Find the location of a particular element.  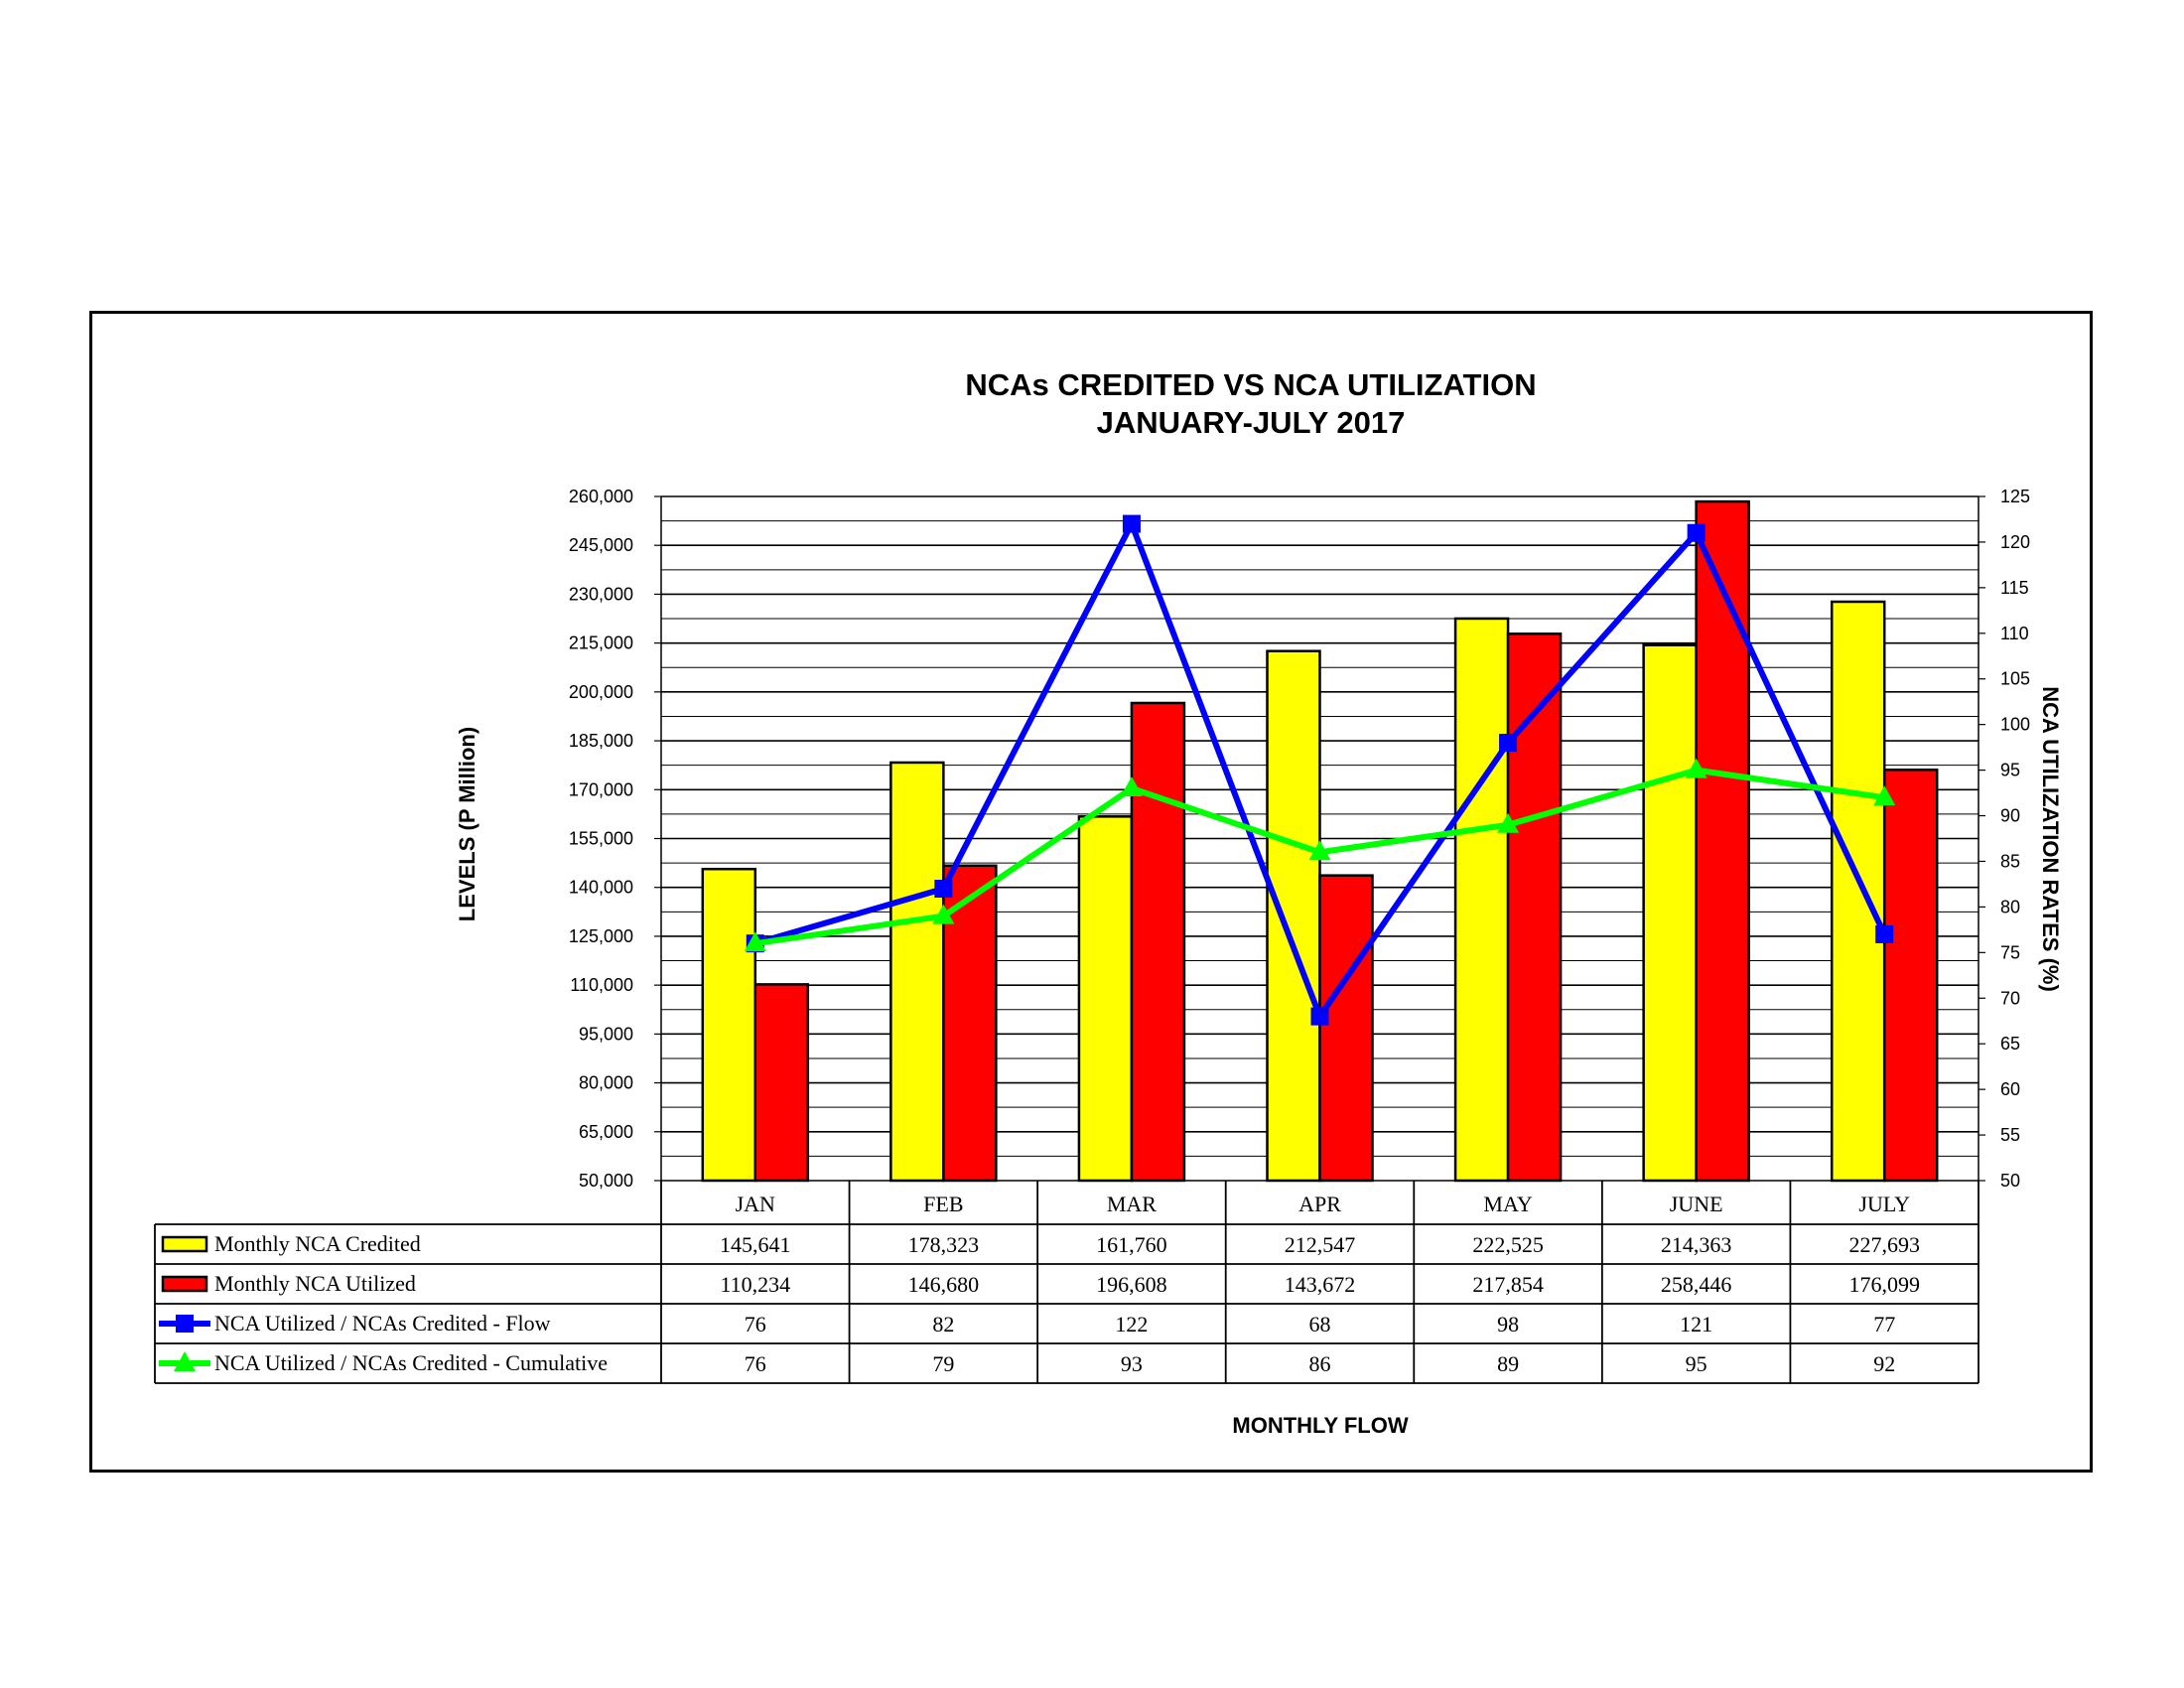

data-label: 214,363 is located at coordinates (1696, 1244).